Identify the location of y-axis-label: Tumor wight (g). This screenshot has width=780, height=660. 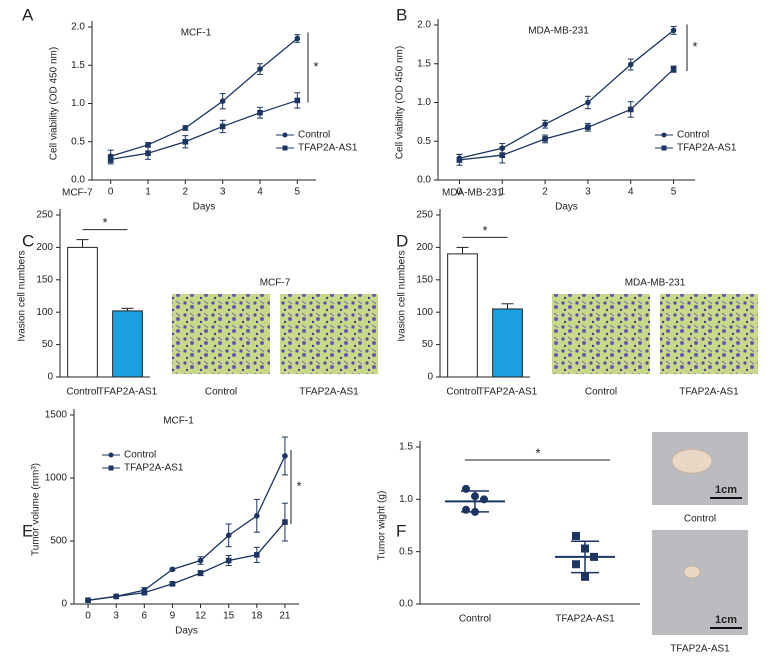
(382, 526).